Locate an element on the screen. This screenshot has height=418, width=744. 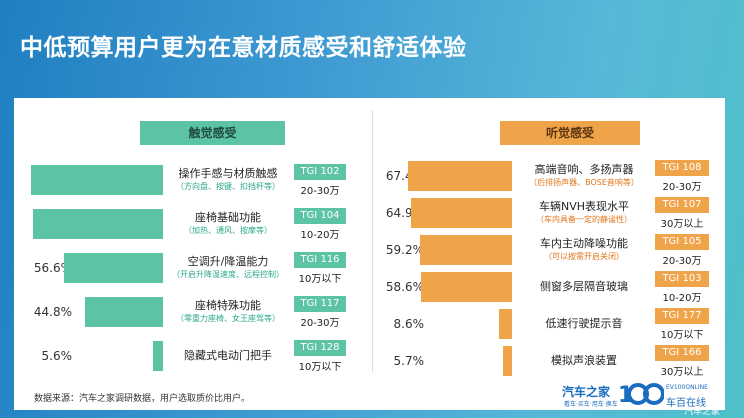
touch-tgi-badge: TGI 128 is located at coordinates (320, 348).